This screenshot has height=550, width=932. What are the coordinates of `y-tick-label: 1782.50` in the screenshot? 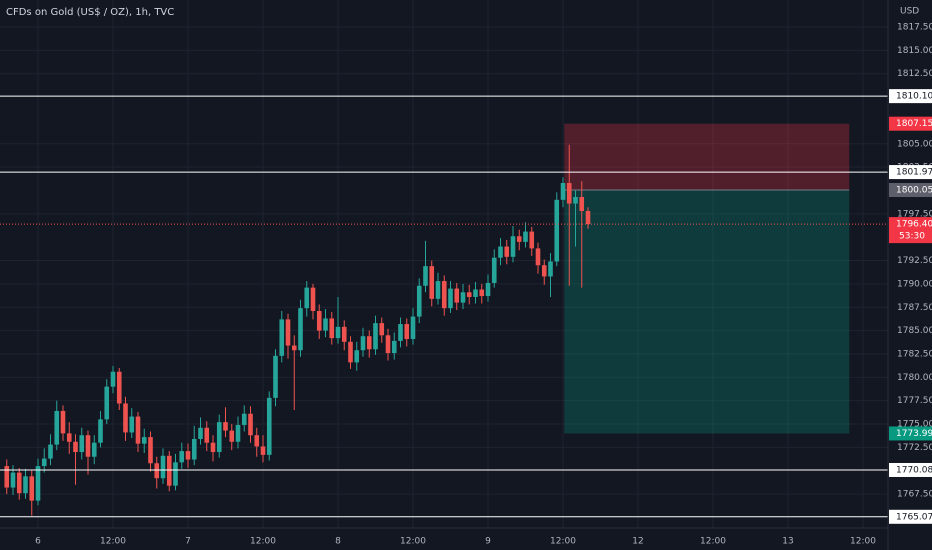 It's located at (914, 354).